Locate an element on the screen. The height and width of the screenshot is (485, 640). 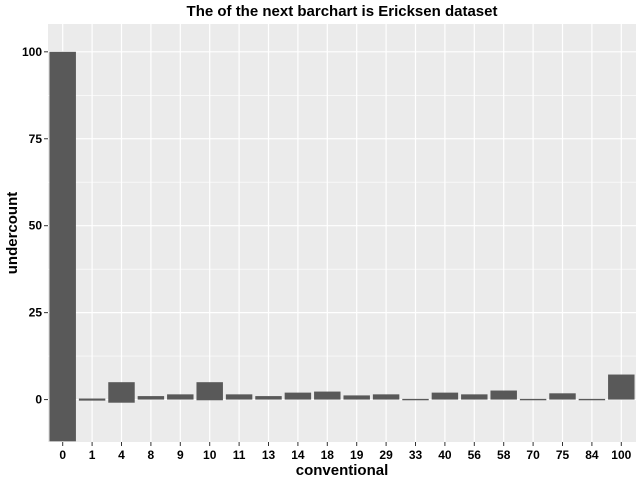
y-tick-label: 50 is located at coordinates (36, 226).